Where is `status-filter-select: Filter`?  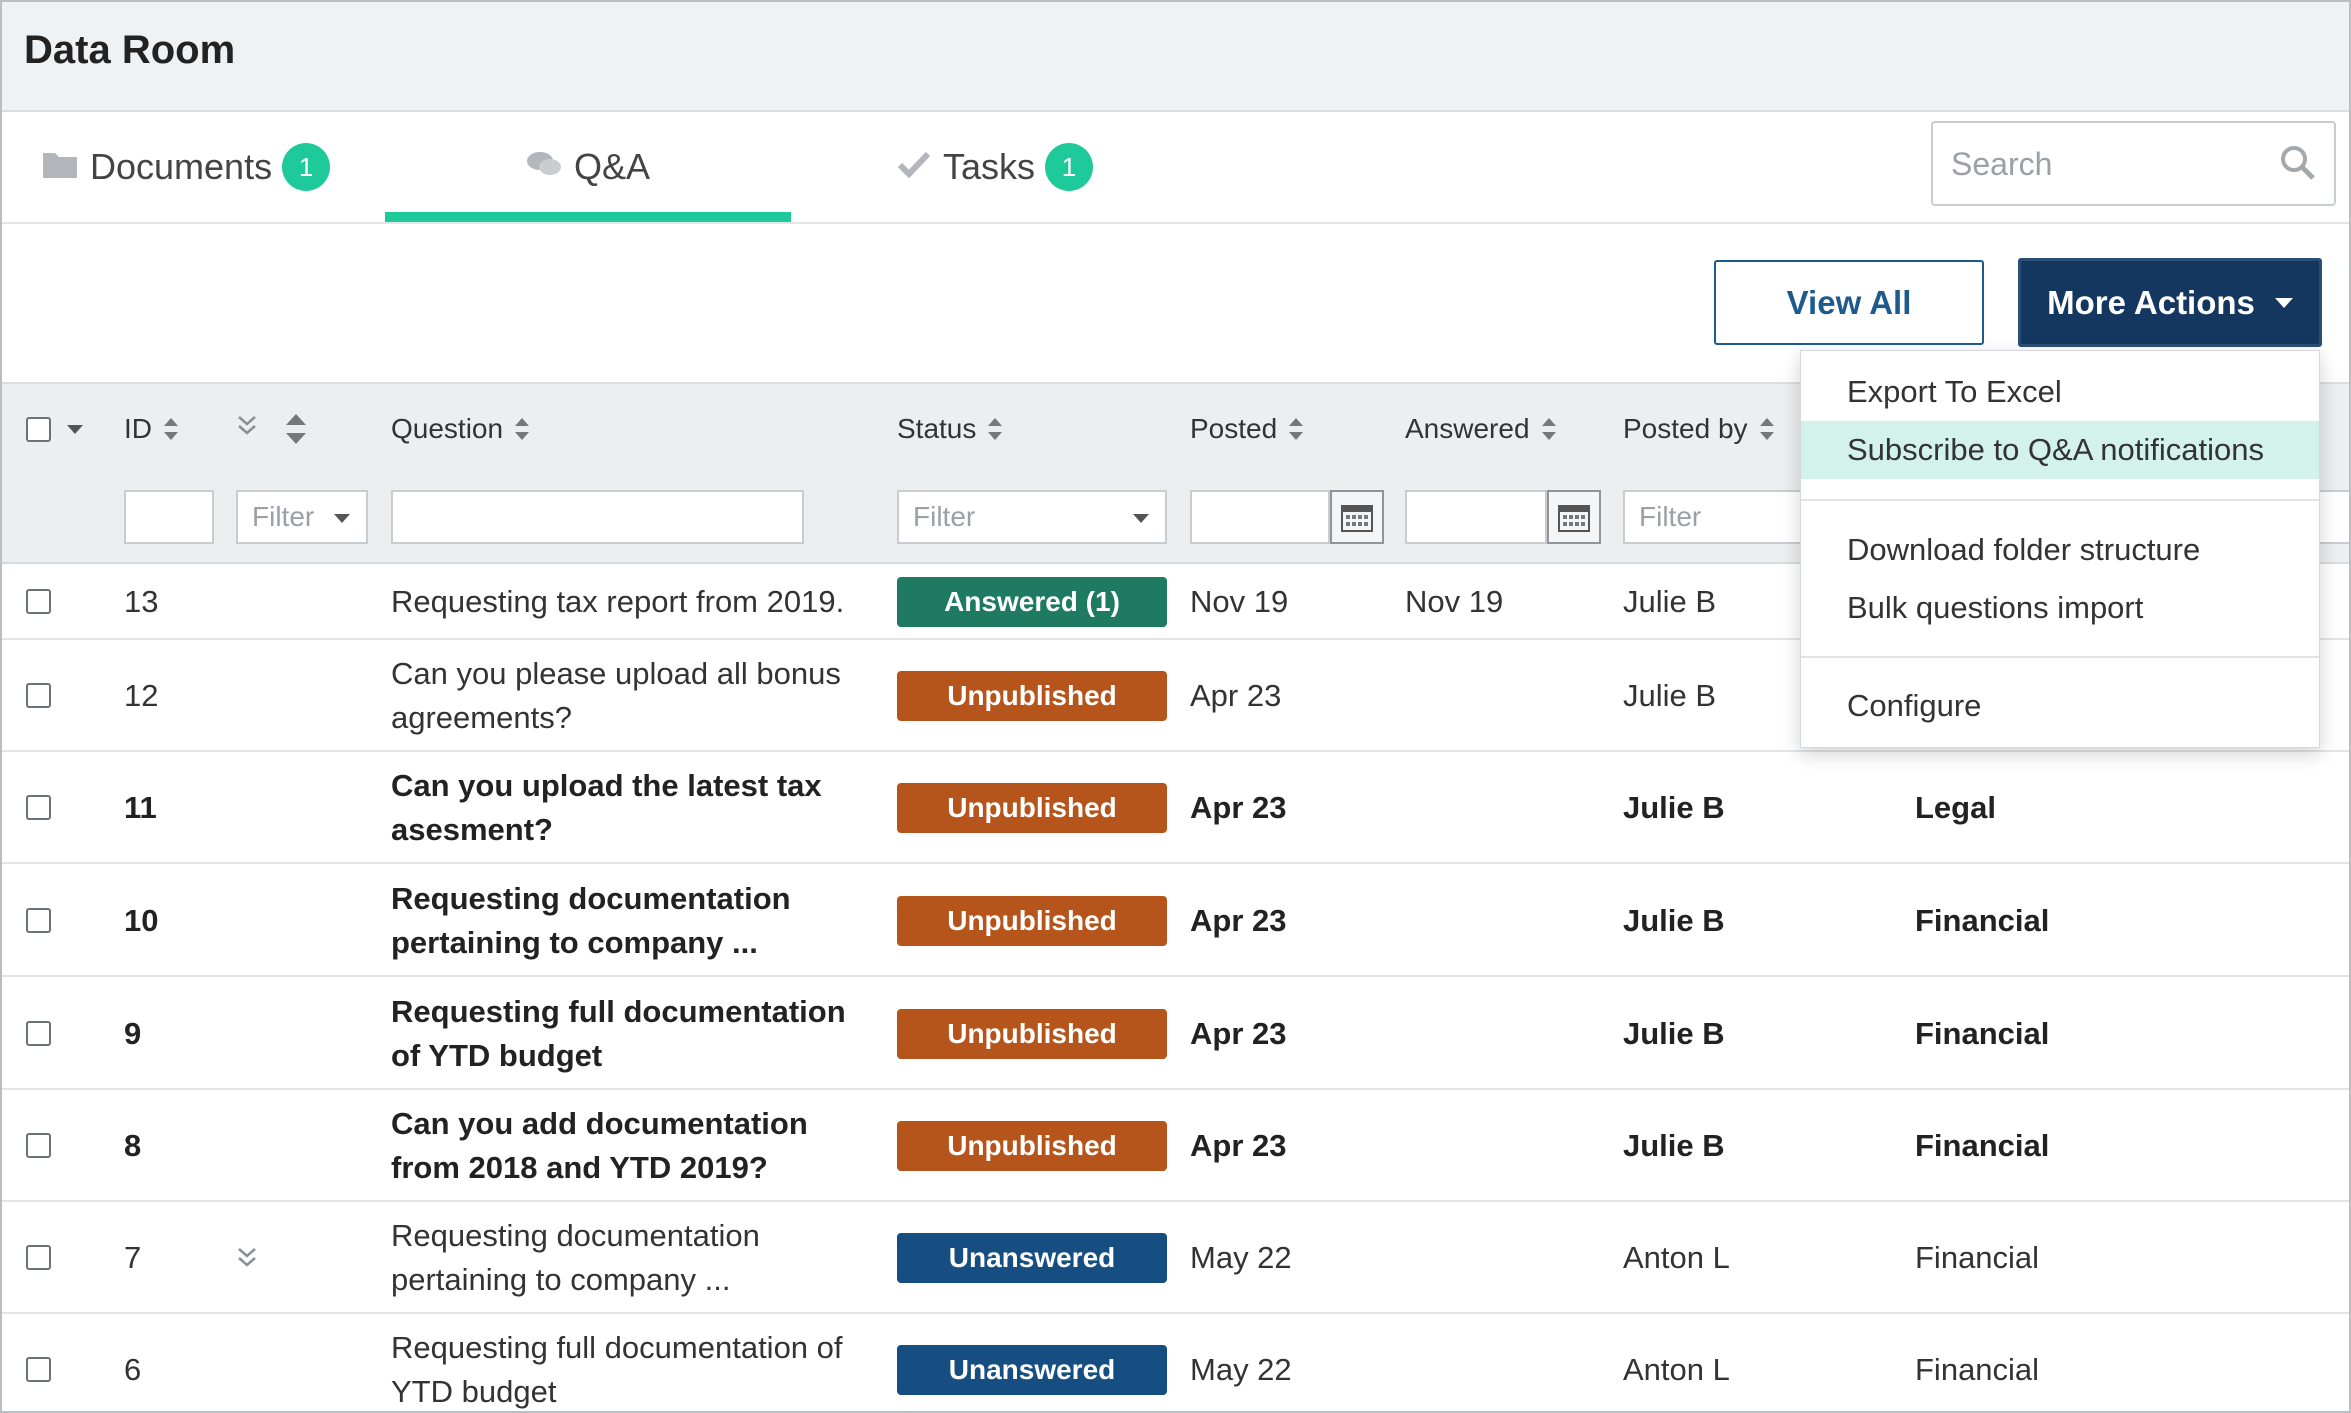
status-filter-select: Filter is located at coordinates (1032, 517).